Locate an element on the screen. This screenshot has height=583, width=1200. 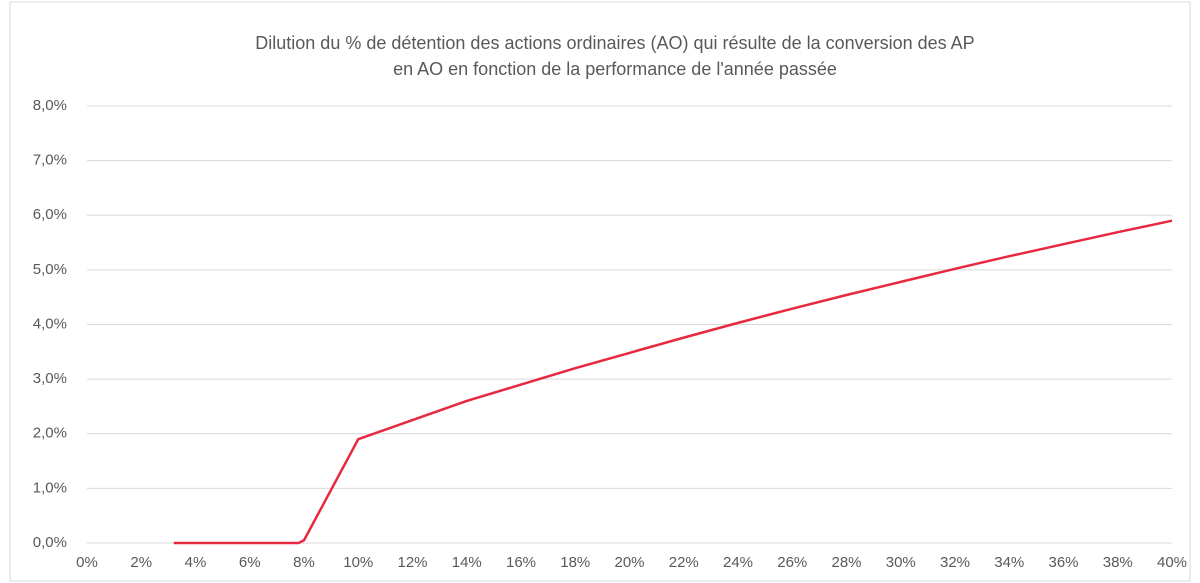
y-tick-label: 4,0% is located at coordinates (50, 323).